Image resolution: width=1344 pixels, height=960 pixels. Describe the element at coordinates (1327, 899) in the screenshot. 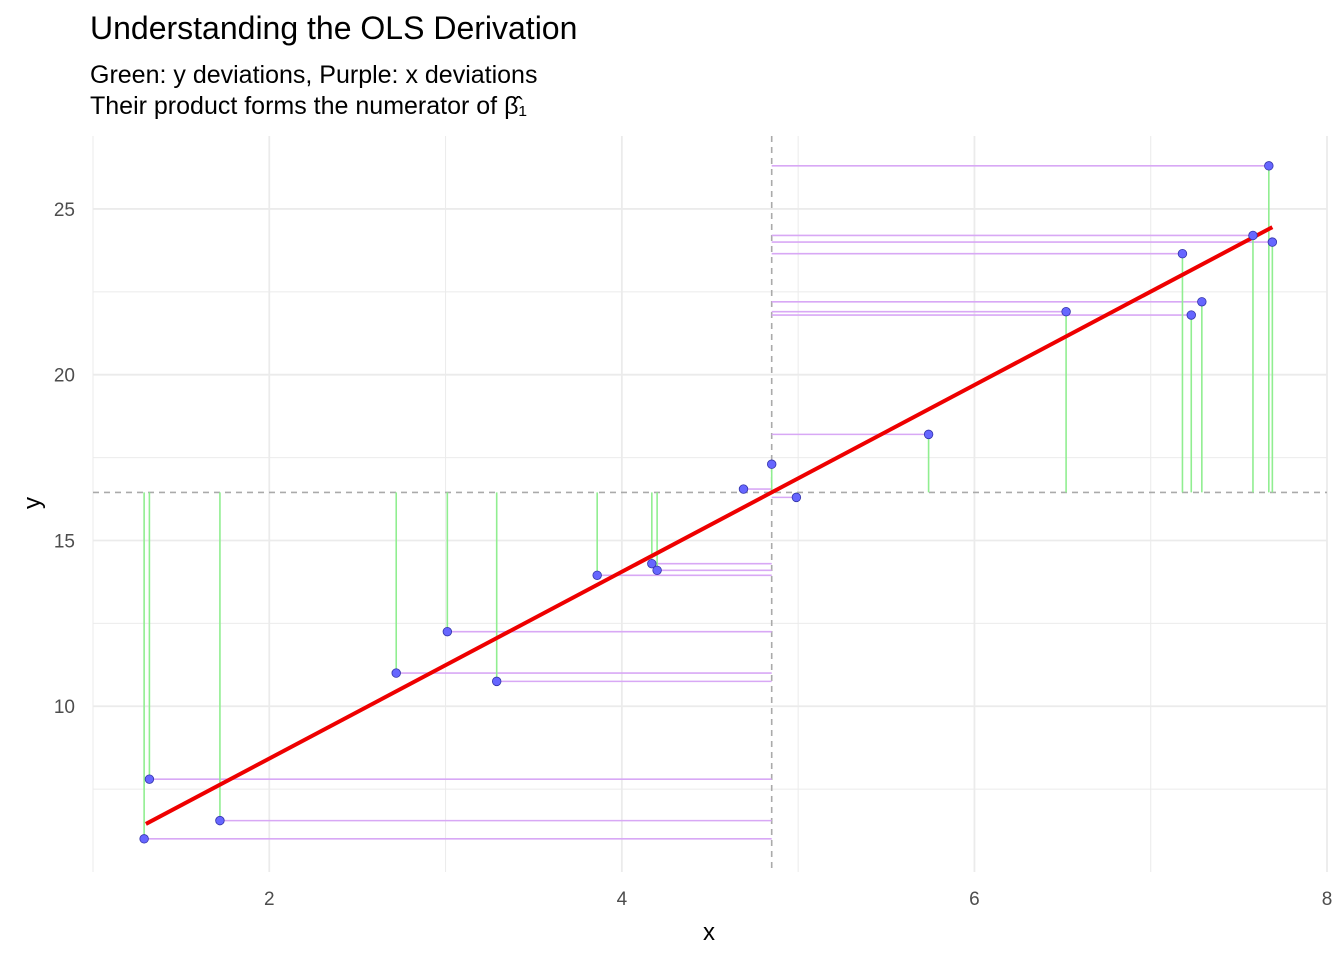

I see `x-tick-label-3: 8` at that location.